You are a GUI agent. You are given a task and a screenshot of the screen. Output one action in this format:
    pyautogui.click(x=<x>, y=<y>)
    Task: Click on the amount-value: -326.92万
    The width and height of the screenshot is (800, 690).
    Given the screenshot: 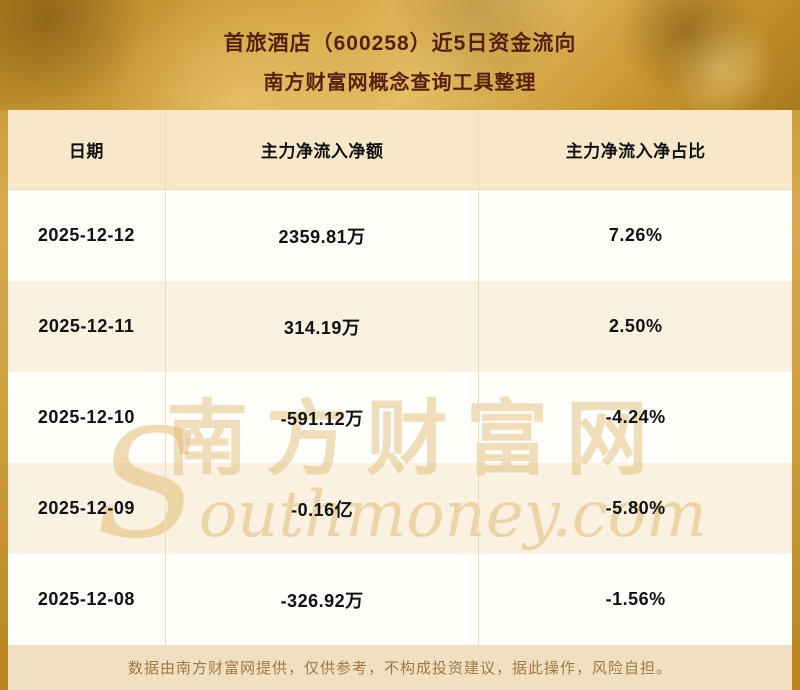 What is the action you would take?
    pyautogui.click(x=322, y=600)
    